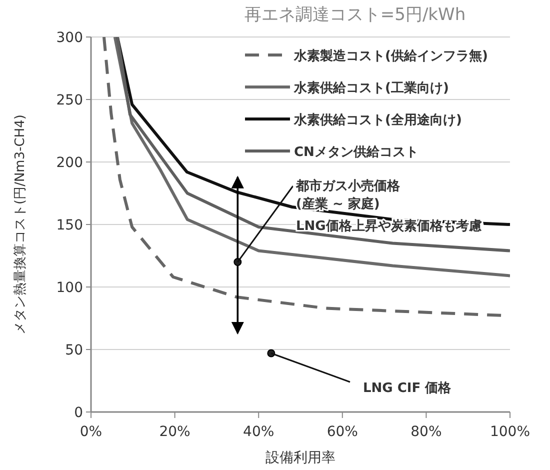 The height and width of the screenshot is (470, 550). I want to click on y-tick-label: 100, so click(69, 288).